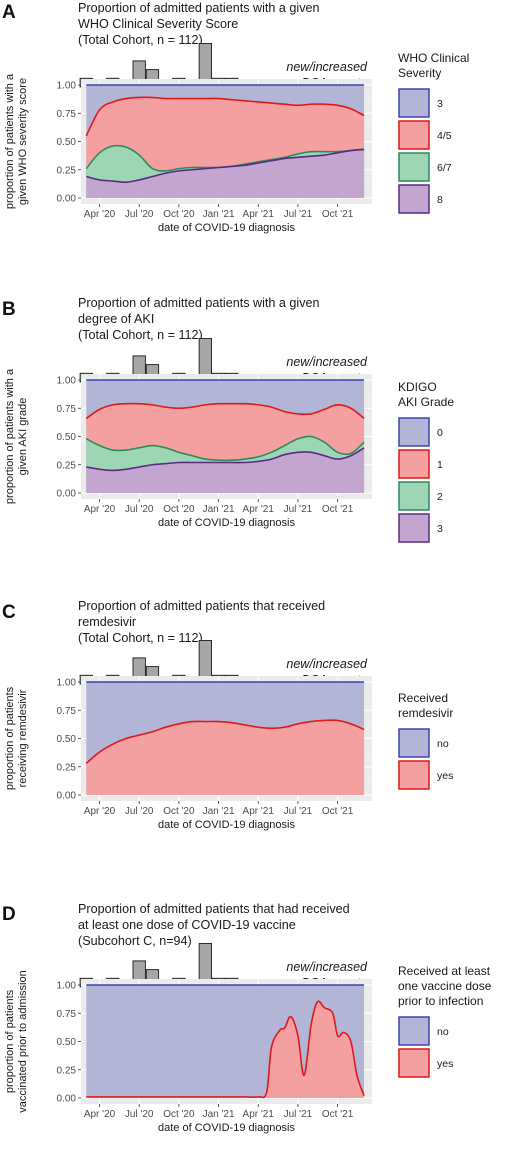  I want to click on y-axis-label: receiving remdesivir, so click(23, 738).